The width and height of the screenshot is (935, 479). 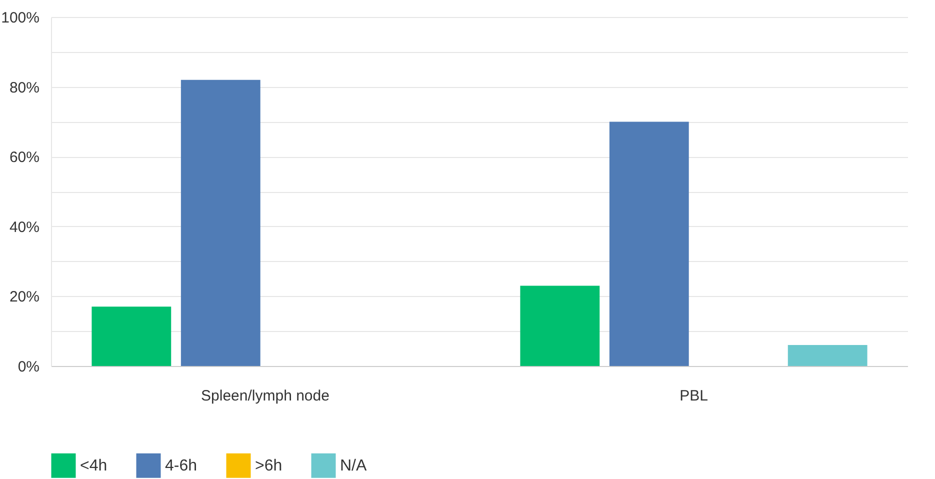 What do you see at coordinates (265, 396) in the screenshot?
I see `x-tick-label: Spleen/lymph node` at bounding box center [265, 396].